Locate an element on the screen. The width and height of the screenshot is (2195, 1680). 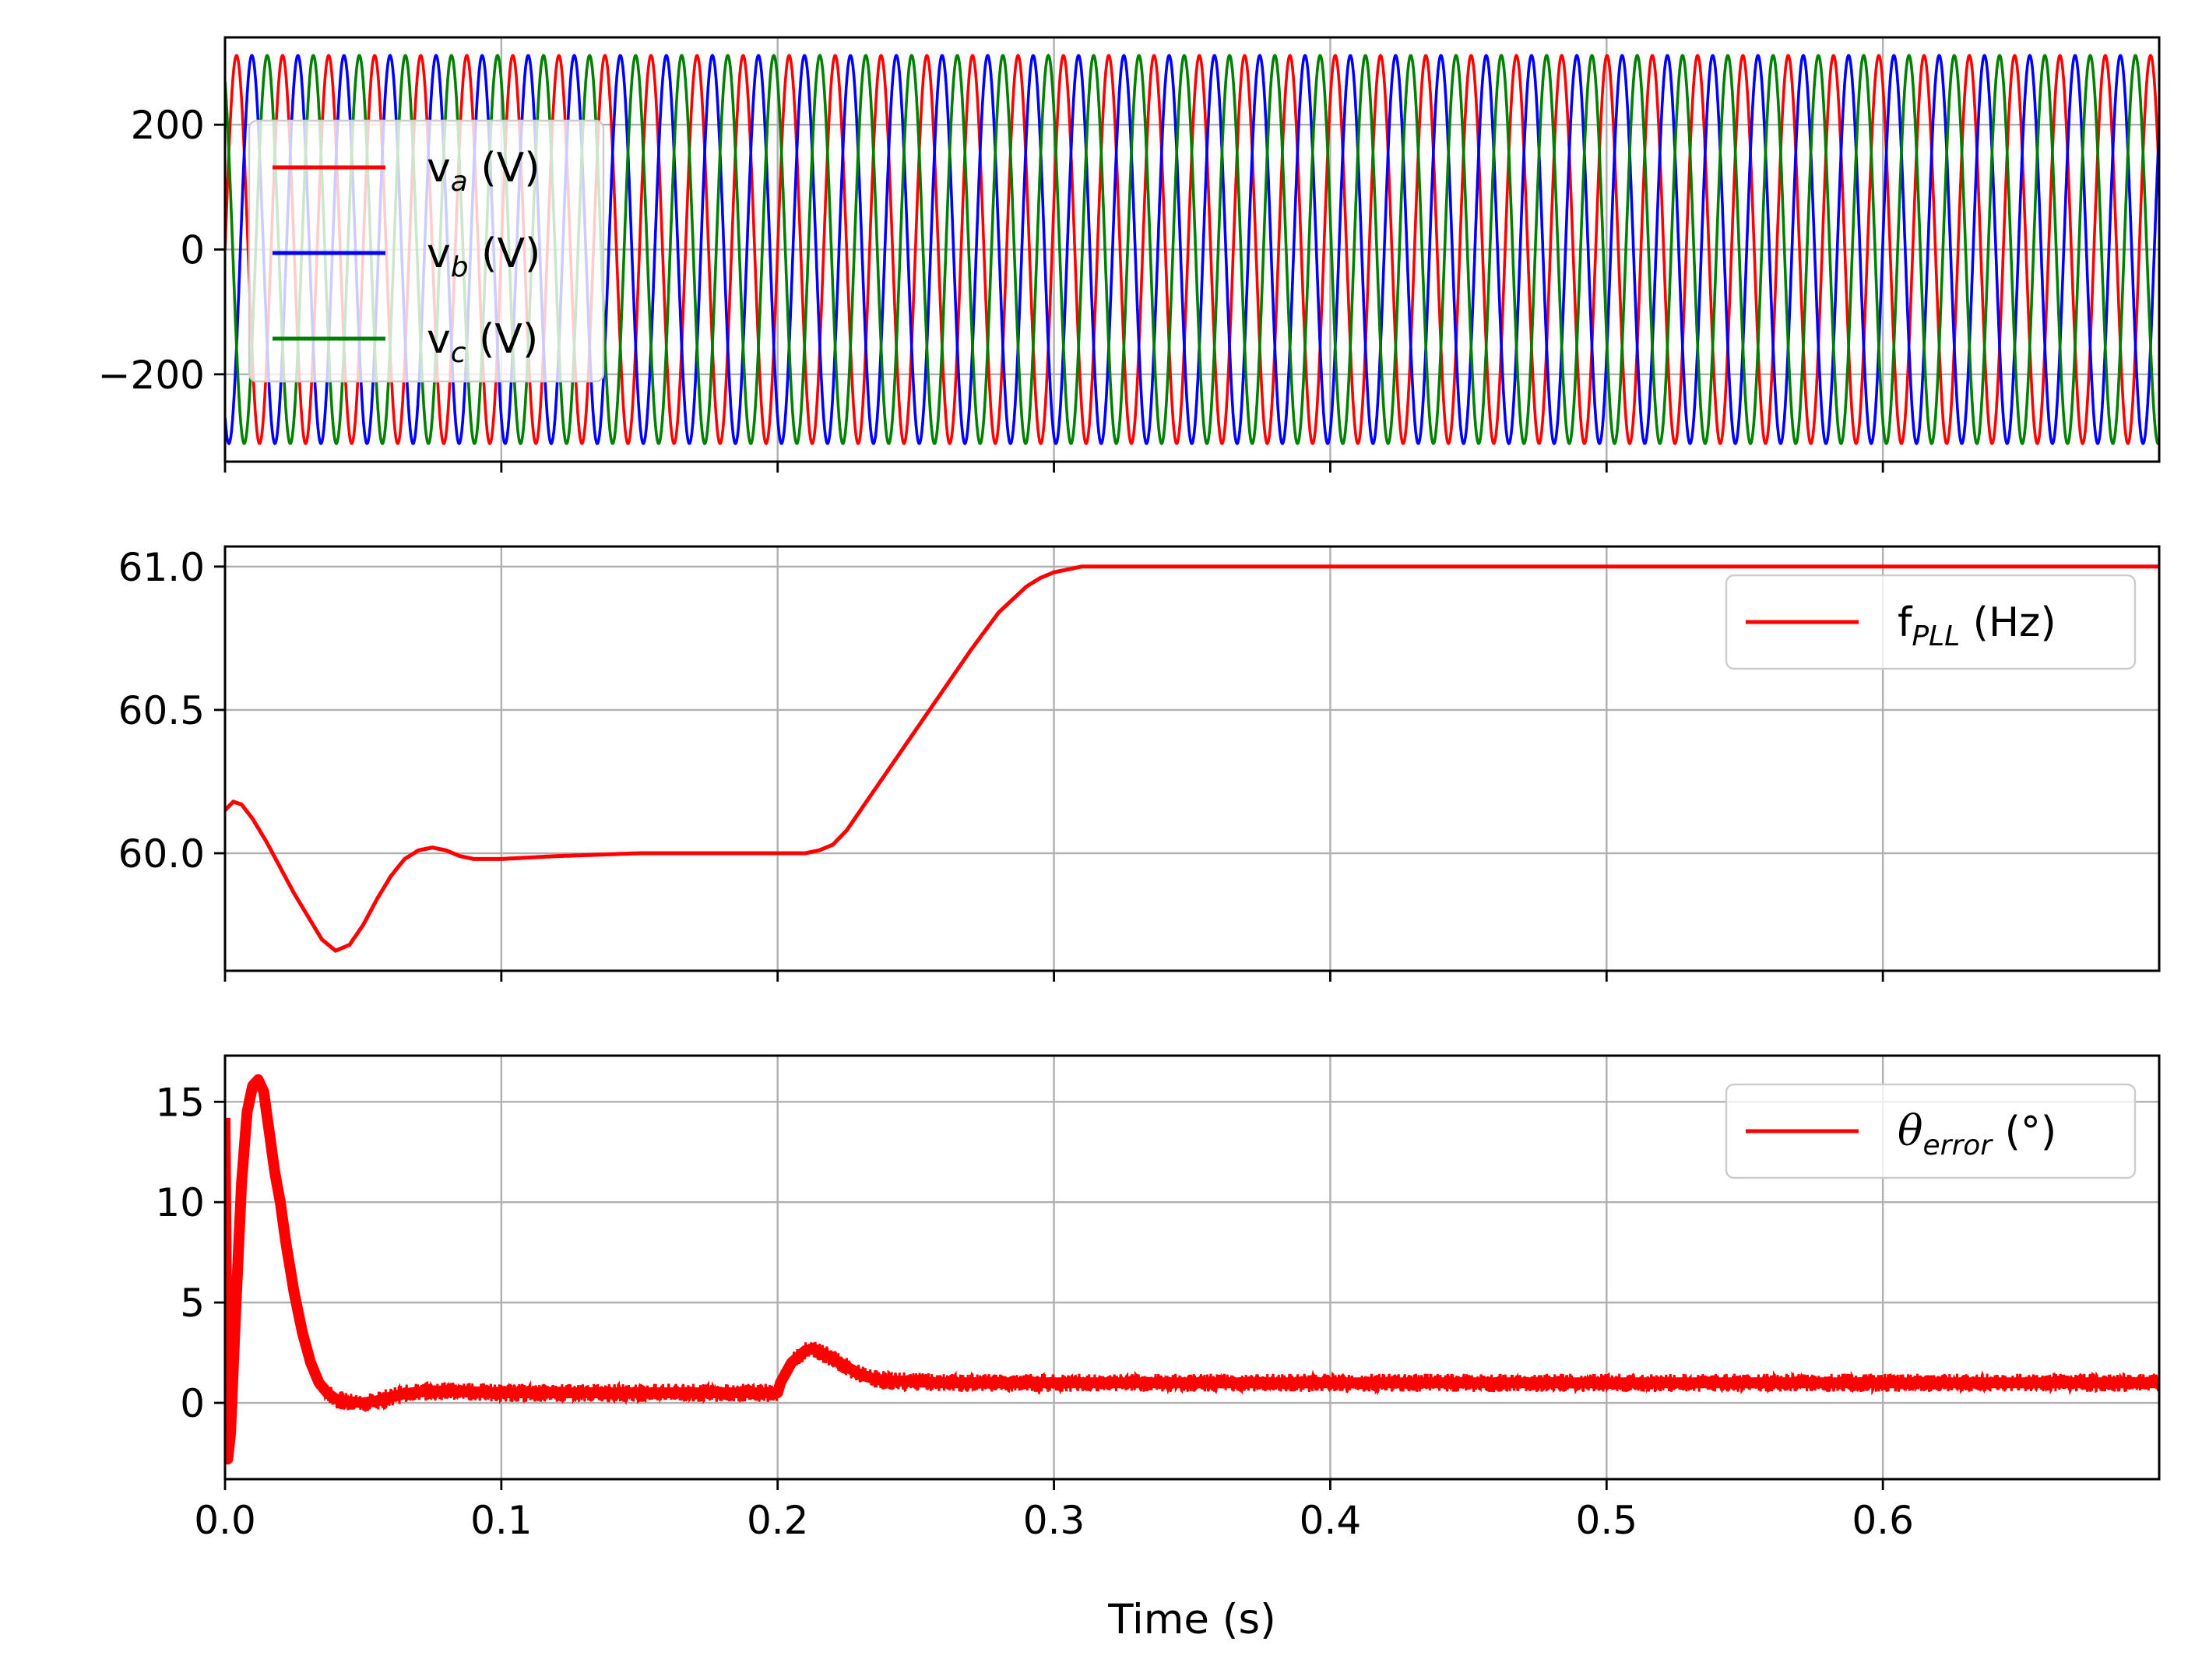
x-tick-label: 0.2 is located at coordinates (778, 1521).